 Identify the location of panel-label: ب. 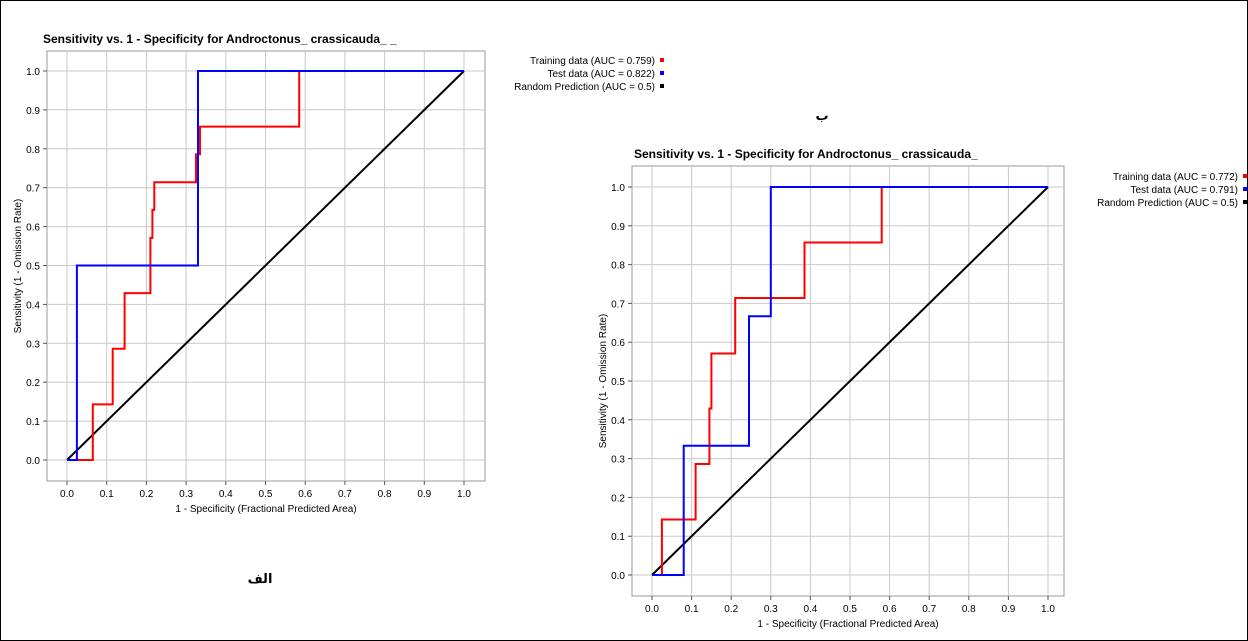
(821, 116).